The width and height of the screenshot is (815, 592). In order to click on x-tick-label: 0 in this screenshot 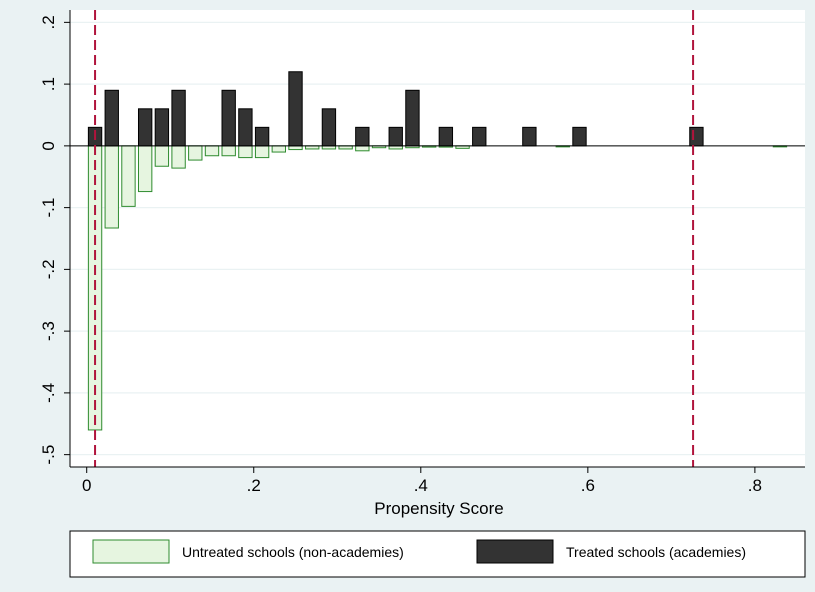, I will do `click(86, 485)`.